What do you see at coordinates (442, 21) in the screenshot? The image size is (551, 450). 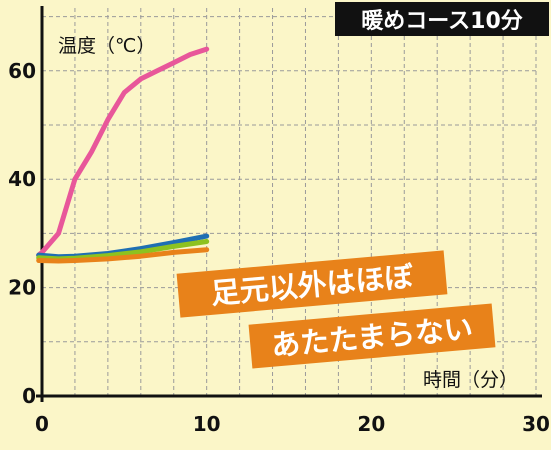 I see `chart-title: 暖めコース10分` at bounding box center [442, 21].